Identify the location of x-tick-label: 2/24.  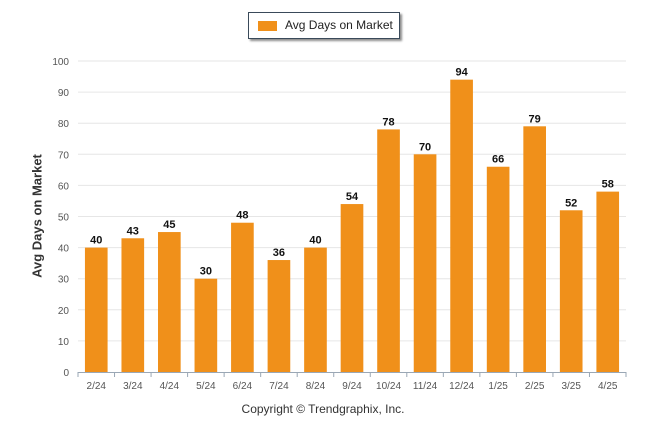
(97, 386).